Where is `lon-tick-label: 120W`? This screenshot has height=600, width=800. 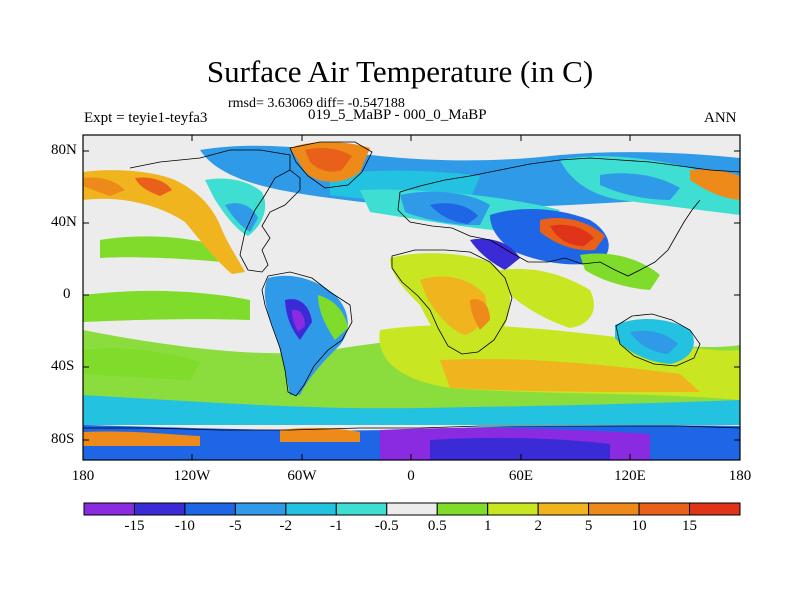 lon-tick-label: 120W is located at coordinates (192, 476).